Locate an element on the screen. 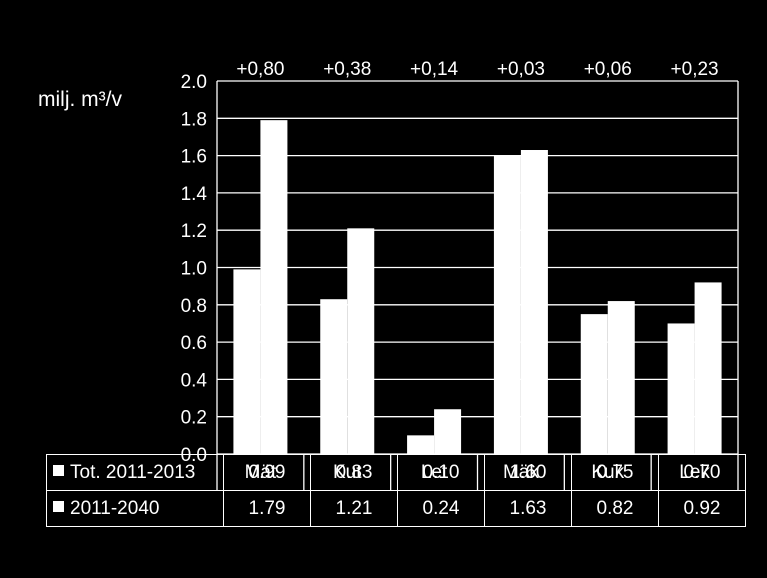 This screenshot has width=767, height=578. series-2-name: 2011-2040 is located at coordinates (115, 508).